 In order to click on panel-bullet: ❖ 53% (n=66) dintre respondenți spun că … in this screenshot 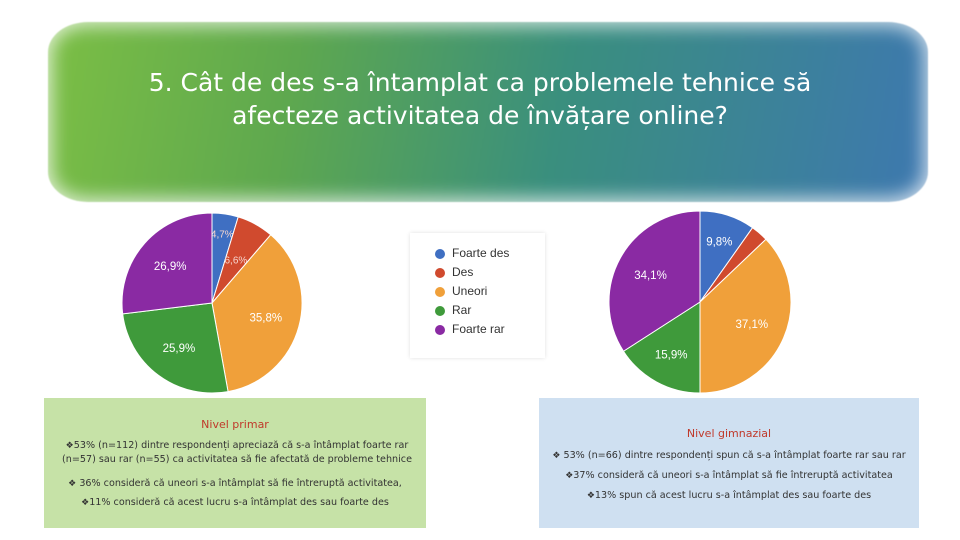, I will do `click(729, 456)`.